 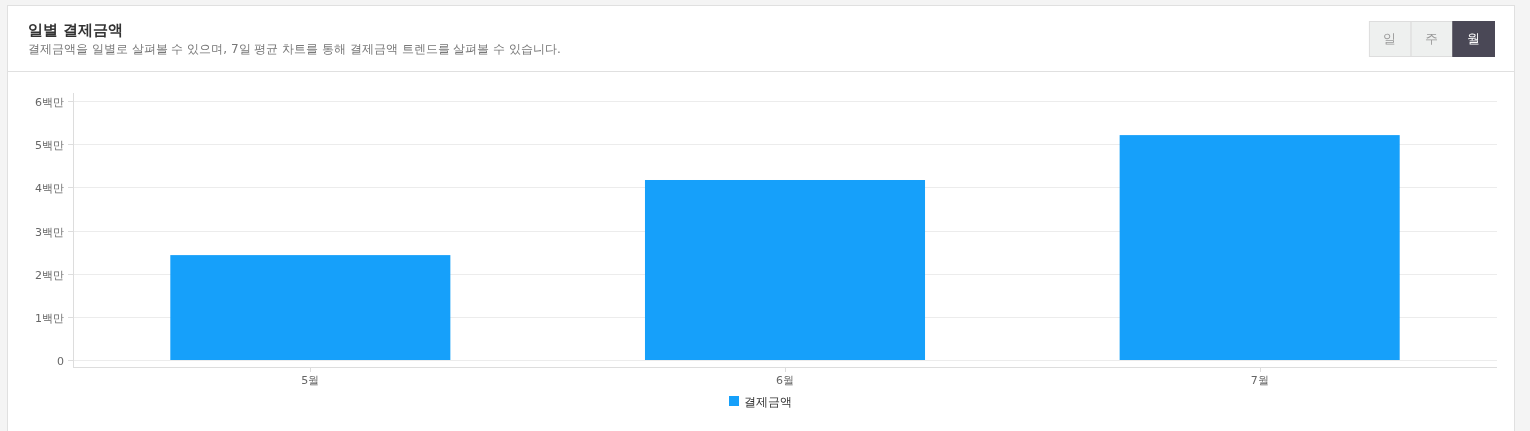 What do you see at coordinates (768, 401) in the screenshot?
I see `legend-label: 결제금액` at bounding box center [768, 401].